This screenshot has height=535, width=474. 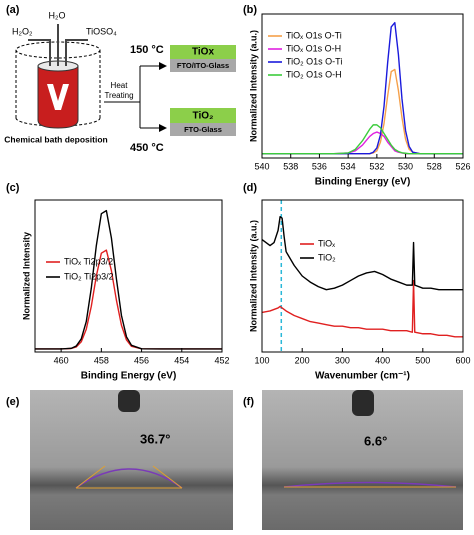 What do you see at coordinates (362, 376) in the screenshot?
I see `x-axis-label: Wavenumber (cm⁻¹)` at bounding box center [362, 376].